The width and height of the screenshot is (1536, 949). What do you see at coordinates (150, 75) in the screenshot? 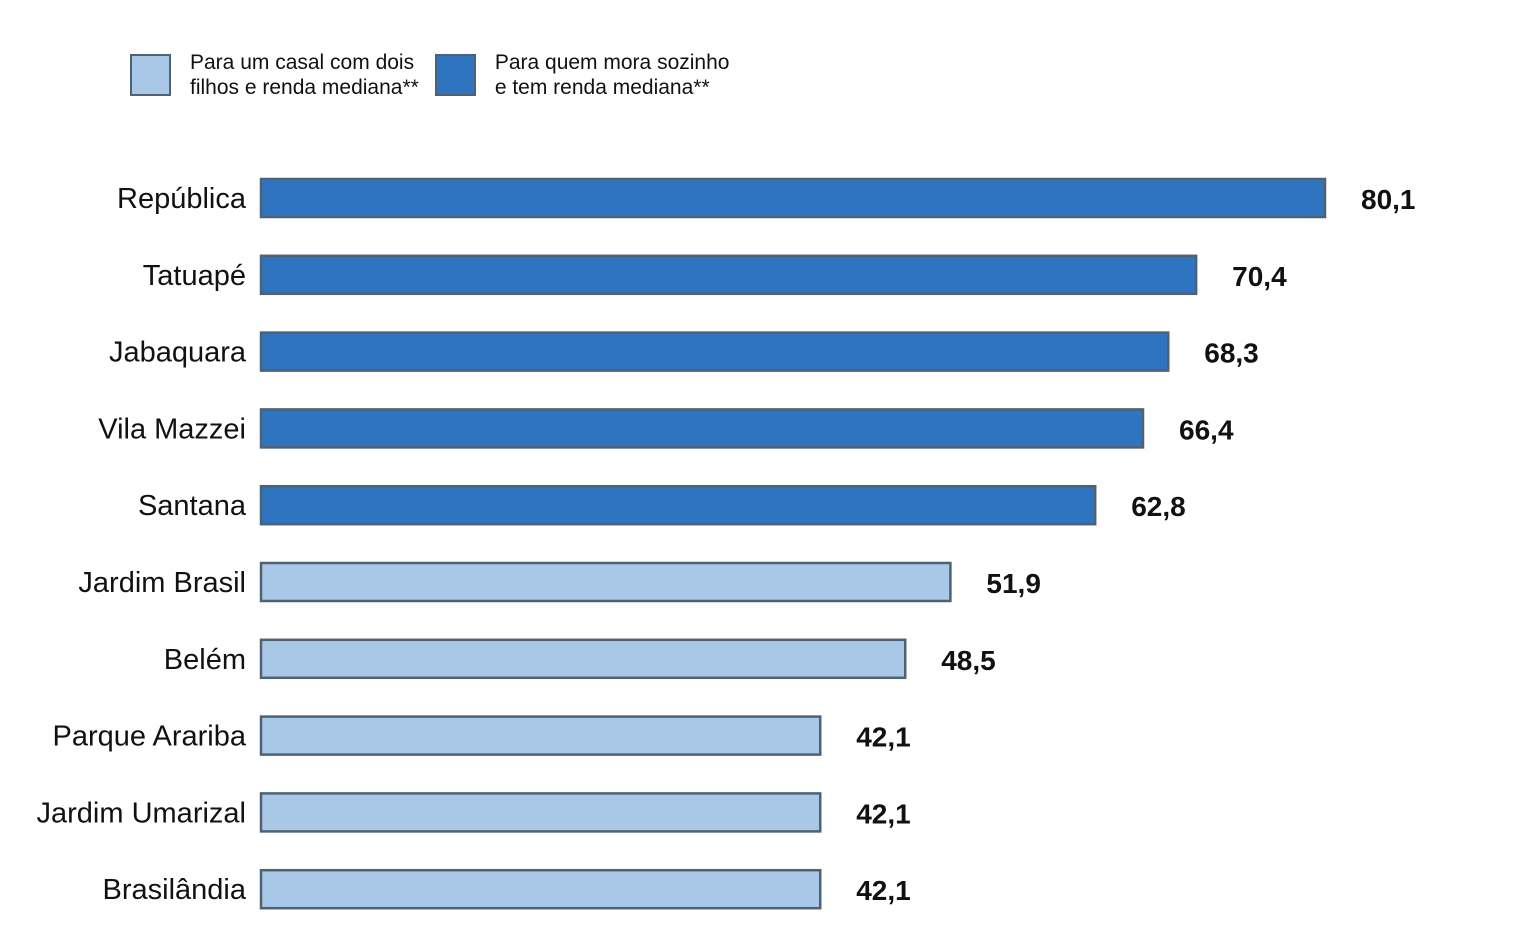
I see `legend-swatch-couple` at bounding box center [150, 75].